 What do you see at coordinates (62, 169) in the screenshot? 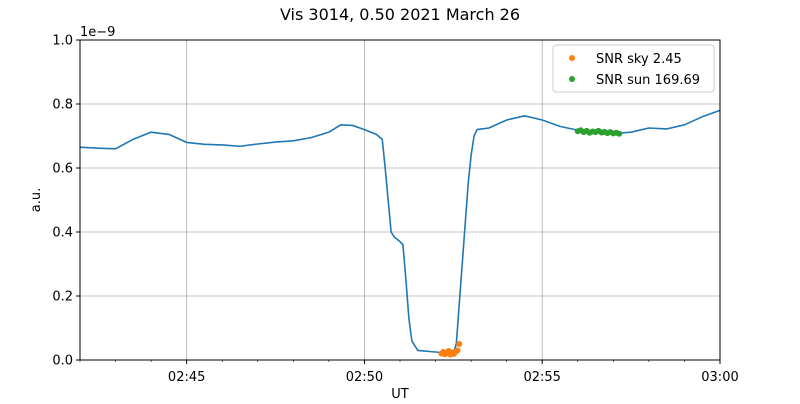
I see `y-tick-label: 0.6` at bounding box center [62, 169].